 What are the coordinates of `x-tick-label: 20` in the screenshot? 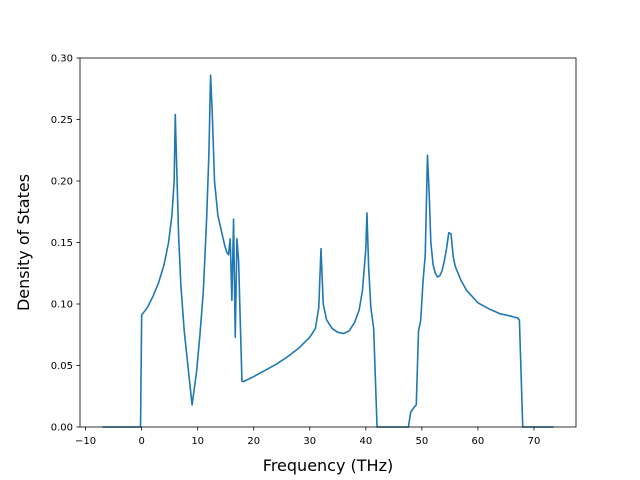 It's located at (253, 441).